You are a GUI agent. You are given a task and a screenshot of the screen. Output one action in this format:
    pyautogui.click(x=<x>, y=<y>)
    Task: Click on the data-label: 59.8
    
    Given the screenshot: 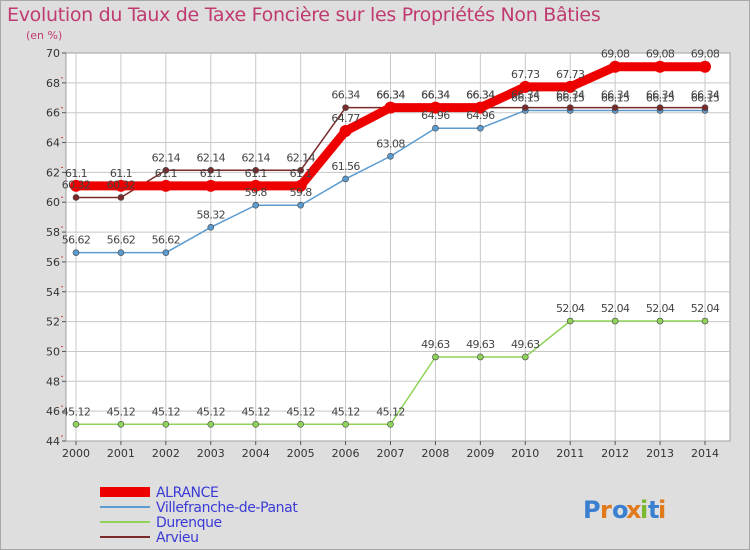 What is the action you would take?
    pyautogui.click(x=301, y=192)
    